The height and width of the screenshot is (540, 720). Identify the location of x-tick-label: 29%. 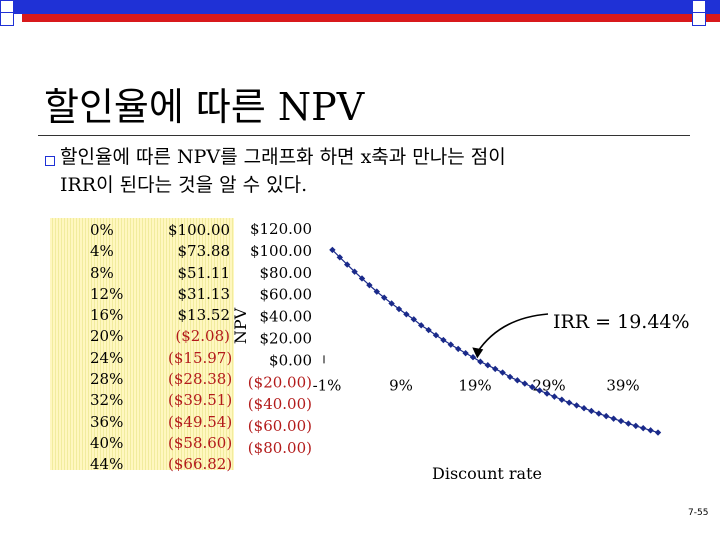
(548, 385).